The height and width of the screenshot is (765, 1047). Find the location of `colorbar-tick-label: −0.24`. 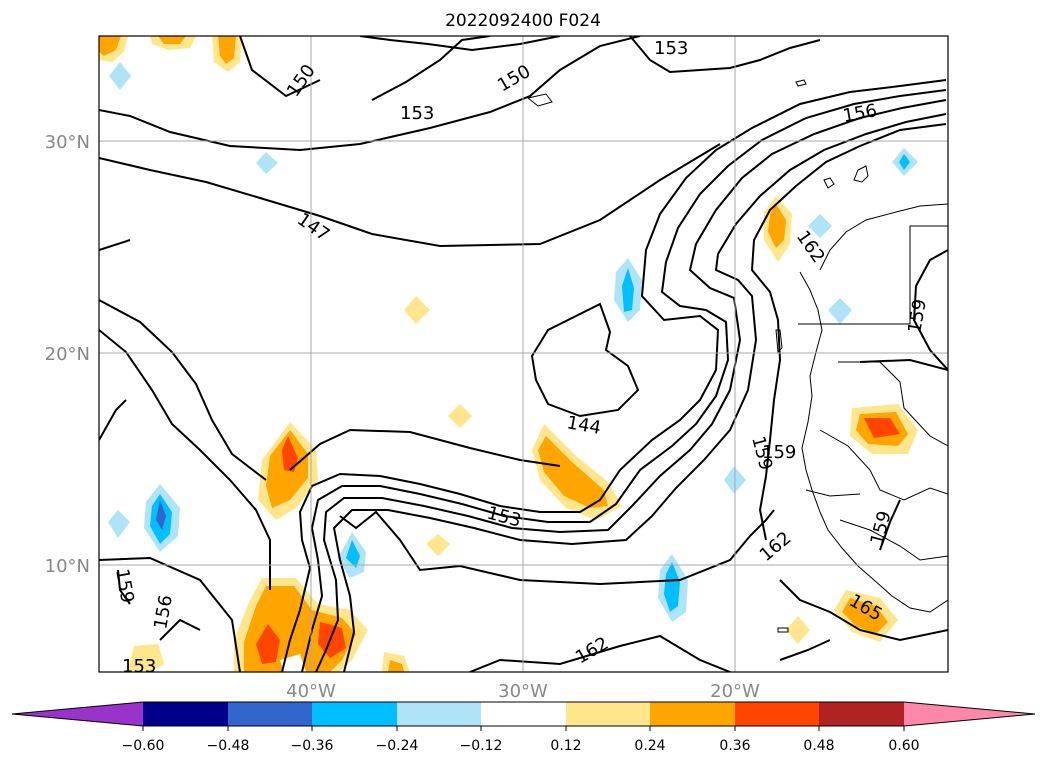

colorbar-tick-label: −0.24 is located at coordinates (397, 746).